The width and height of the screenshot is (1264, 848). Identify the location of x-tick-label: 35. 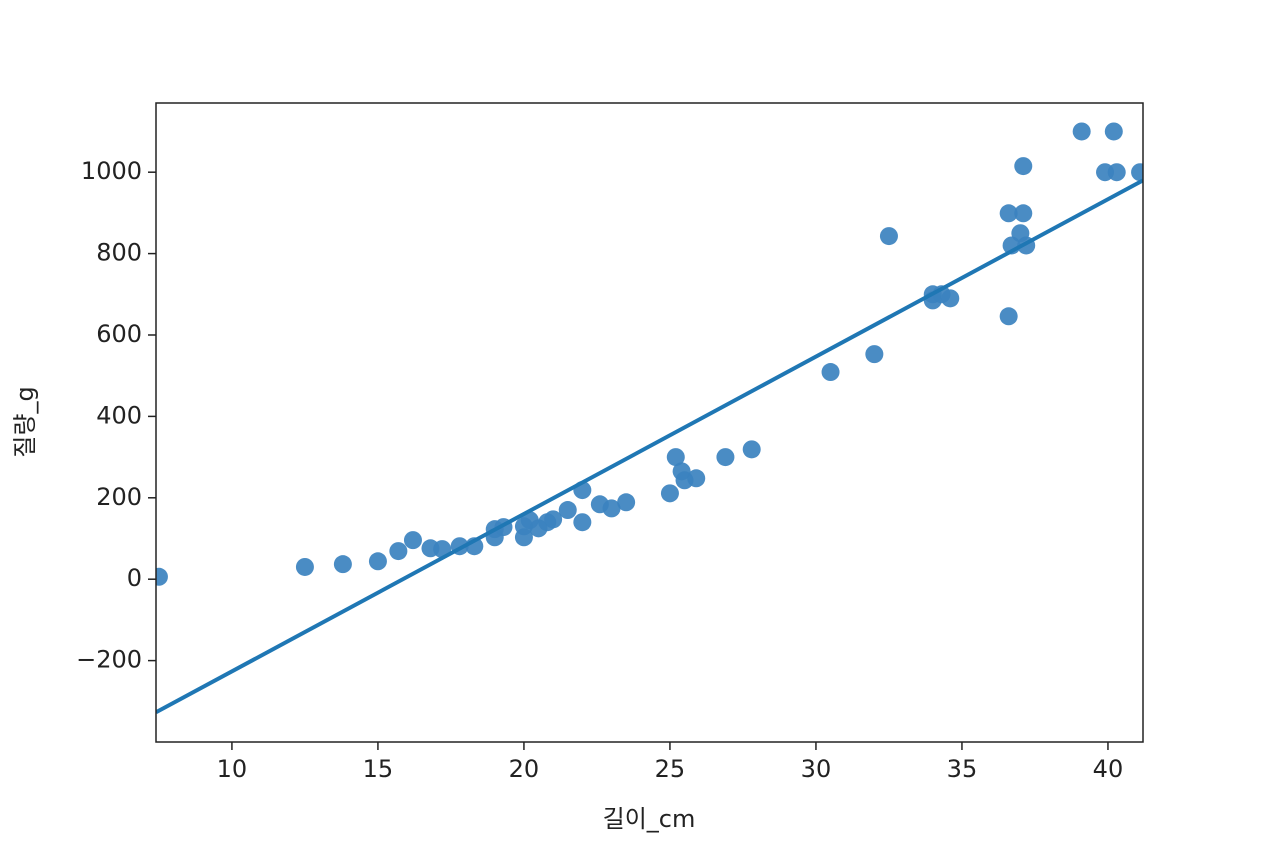
(962, 769).